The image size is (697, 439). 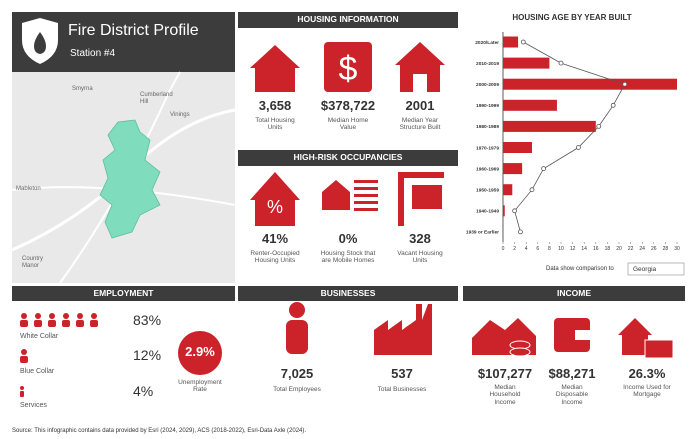 What do you see at coordinates (487, 148) in the screenshot?
I see `y-tick-label: 1970-1979` at bounding box center [487, 148].